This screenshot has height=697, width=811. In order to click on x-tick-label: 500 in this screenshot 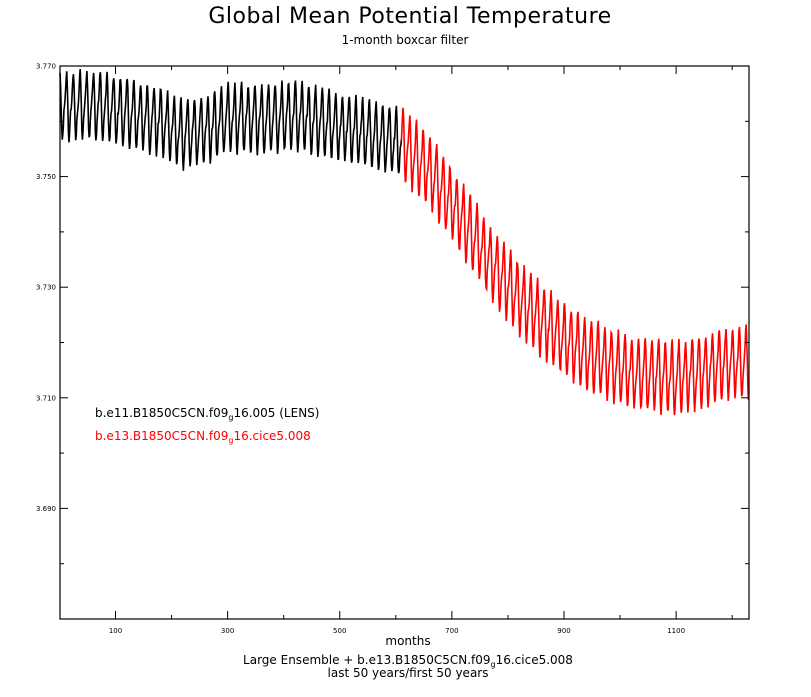, I will do `click(339, 631)`.